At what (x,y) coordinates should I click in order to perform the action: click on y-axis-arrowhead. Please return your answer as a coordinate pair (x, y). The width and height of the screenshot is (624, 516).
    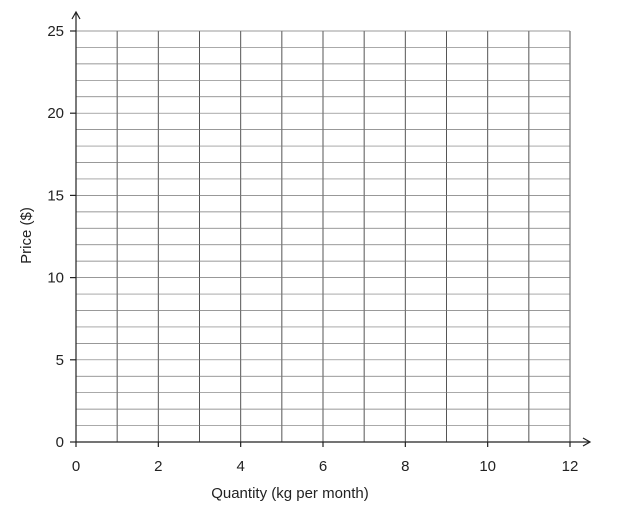
    Looking at the image, I should click on (76, 15).